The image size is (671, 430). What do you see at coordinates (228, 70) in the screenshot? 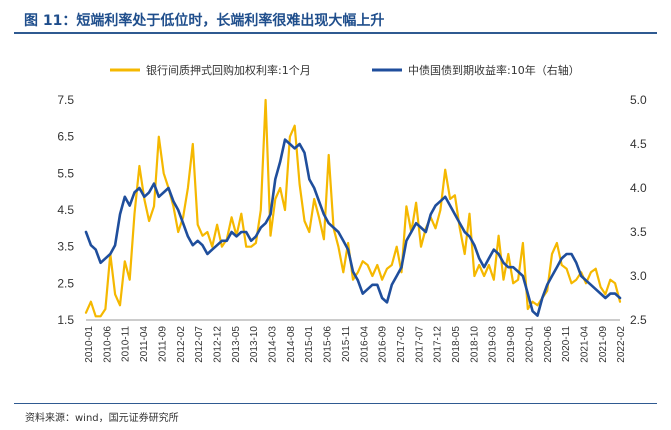
I see `legend-label-repo-rate: 银行间质押式回购加权利率:1个月` at bounding box center [228, 70].